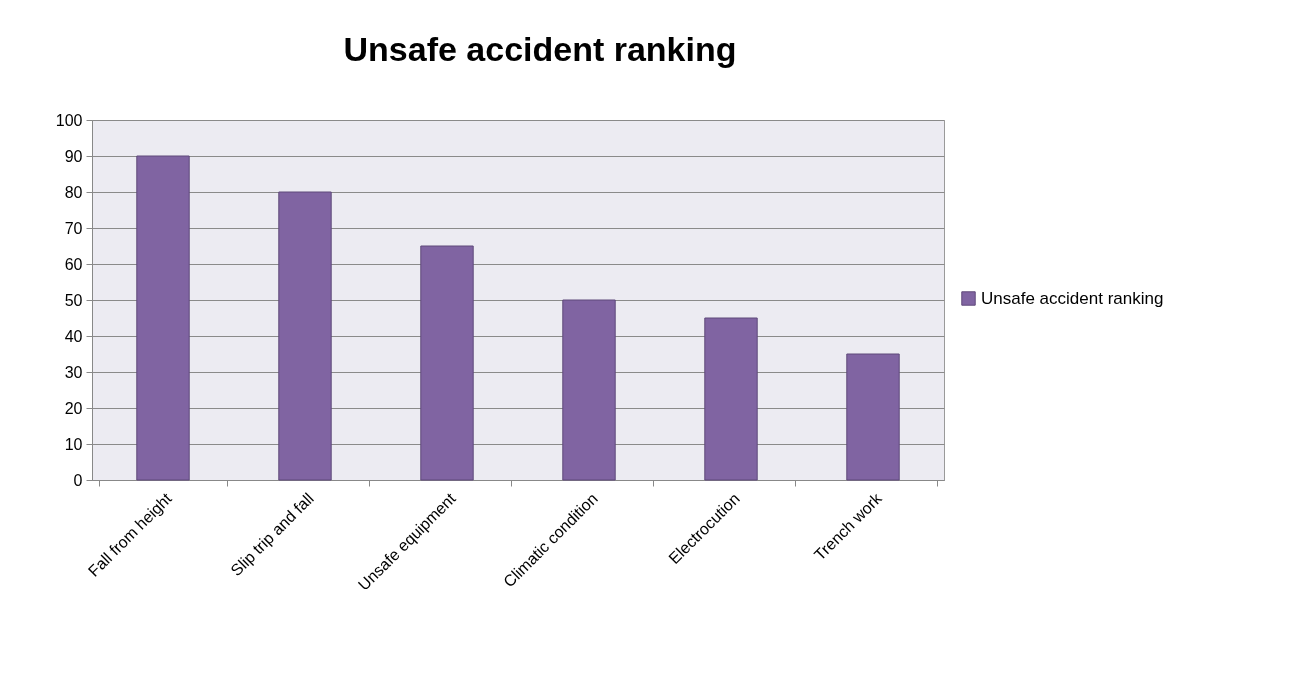 Image resolution: width=1298 pixels, height=673 pixels. What do you see at coordinates (73, 264) in the screenshot?
I see `y-tick-label: 60` at bounding box center [73, 264].